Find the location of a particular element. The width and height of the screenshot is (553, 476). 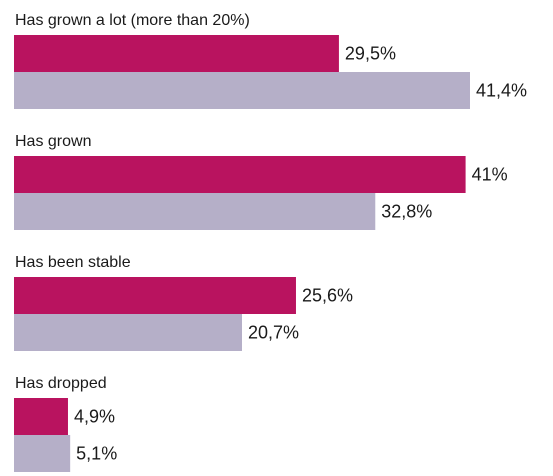

data-label: 41,4% is located at coordinates (501, 91).